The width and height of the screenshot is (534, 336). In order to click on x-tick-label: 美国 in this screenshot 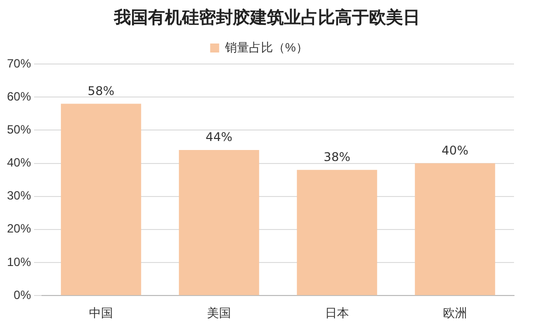, I will do `click(219, 313)`.